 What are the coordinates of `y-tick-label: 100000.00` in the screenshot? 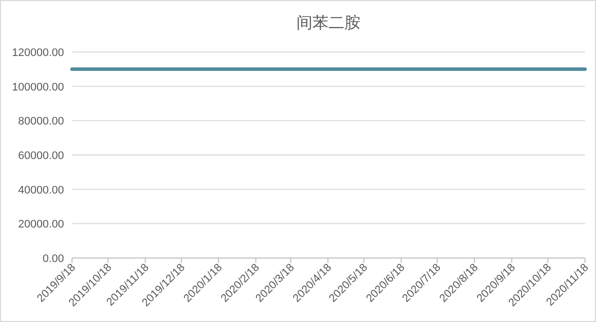 It's located at (38, 87).